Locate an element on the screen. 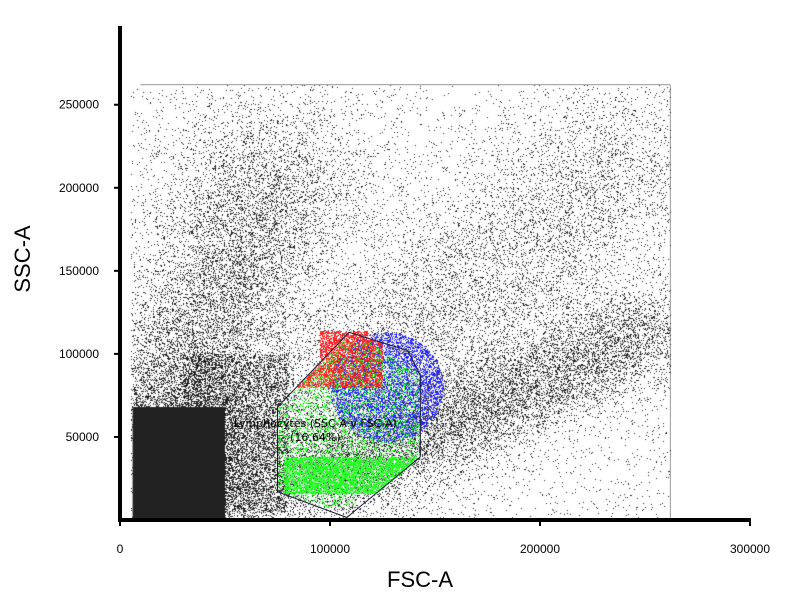 This screenshot has width=800, height=600. y-tick-label: 250000 is located at coordinates (79, 105).